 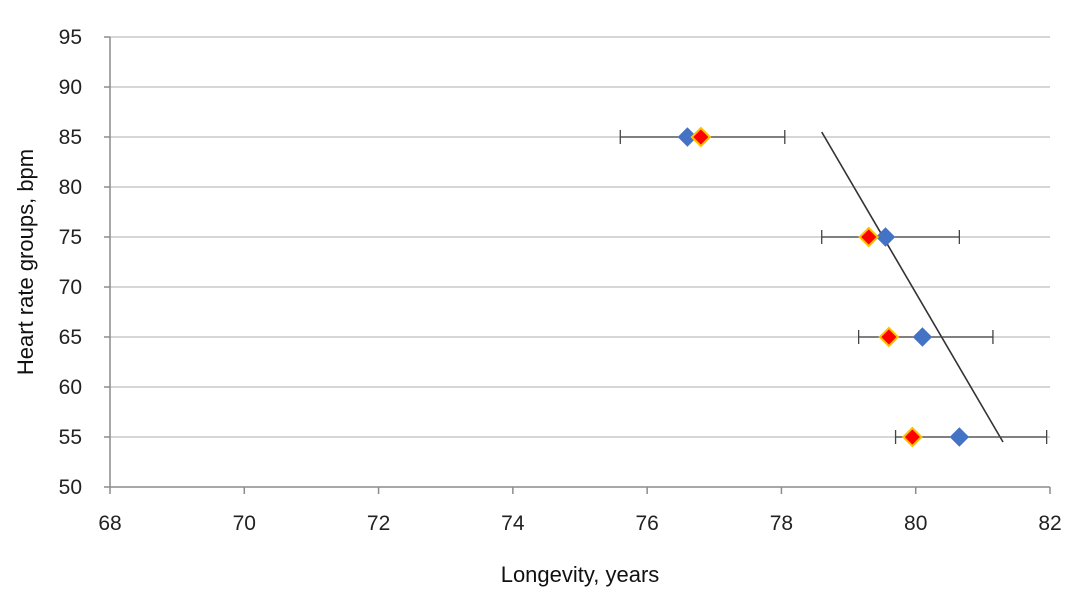 I want to click on y-tick-label: 50, so click(x=70, y=487).